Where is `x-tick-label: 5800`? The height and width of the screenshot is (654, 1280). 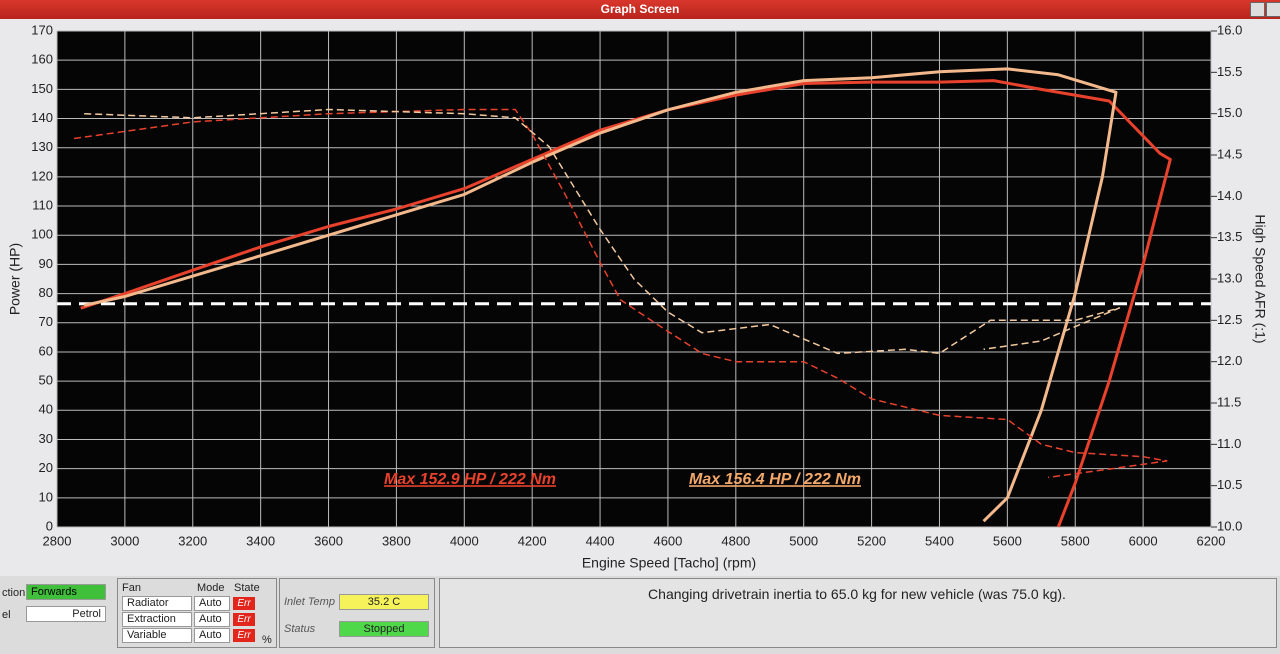 x-tick-label: 5800 is located at coordinates (1075, 540).